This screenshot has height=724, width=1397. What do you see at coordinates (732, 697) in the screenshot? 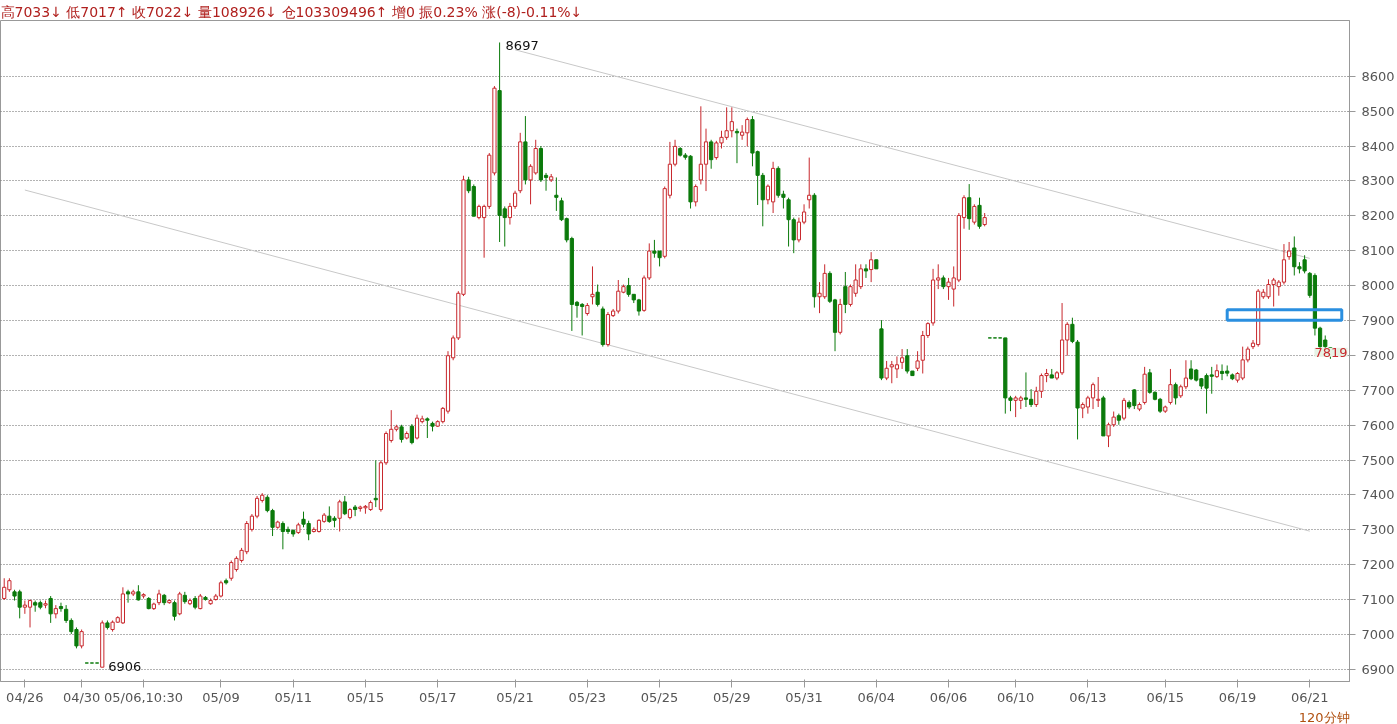
I see `x-tick-label: 05/29` at bounding box center [732, 697].